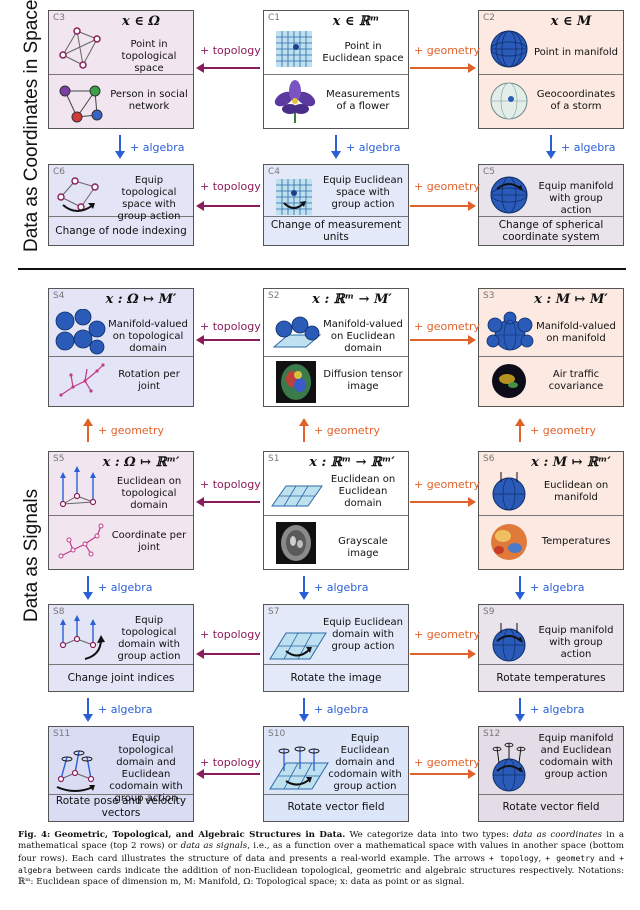 The width and height of the screenshot is (640, 910). Describe the element at coordinates (228, 502) in the screenshot. I see `arrow-topology-s1-s5` at that location.